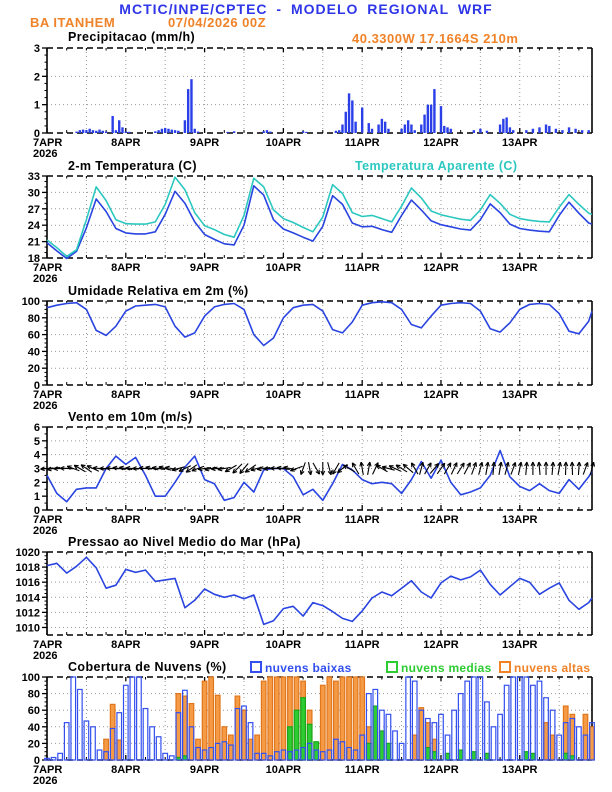 The image size is (612, 792). Describe the element at coordinates (34, 352) in the screenshot. I see `y-tick-label: 40` at that location.